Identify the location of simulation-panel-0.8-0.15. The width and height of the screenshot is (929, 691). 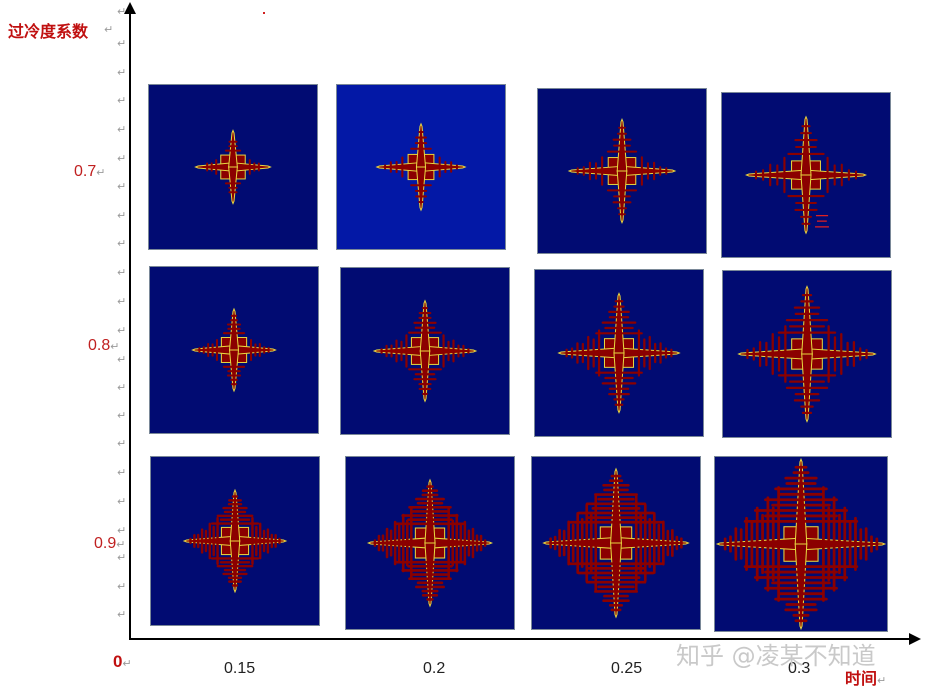
(234, 350).